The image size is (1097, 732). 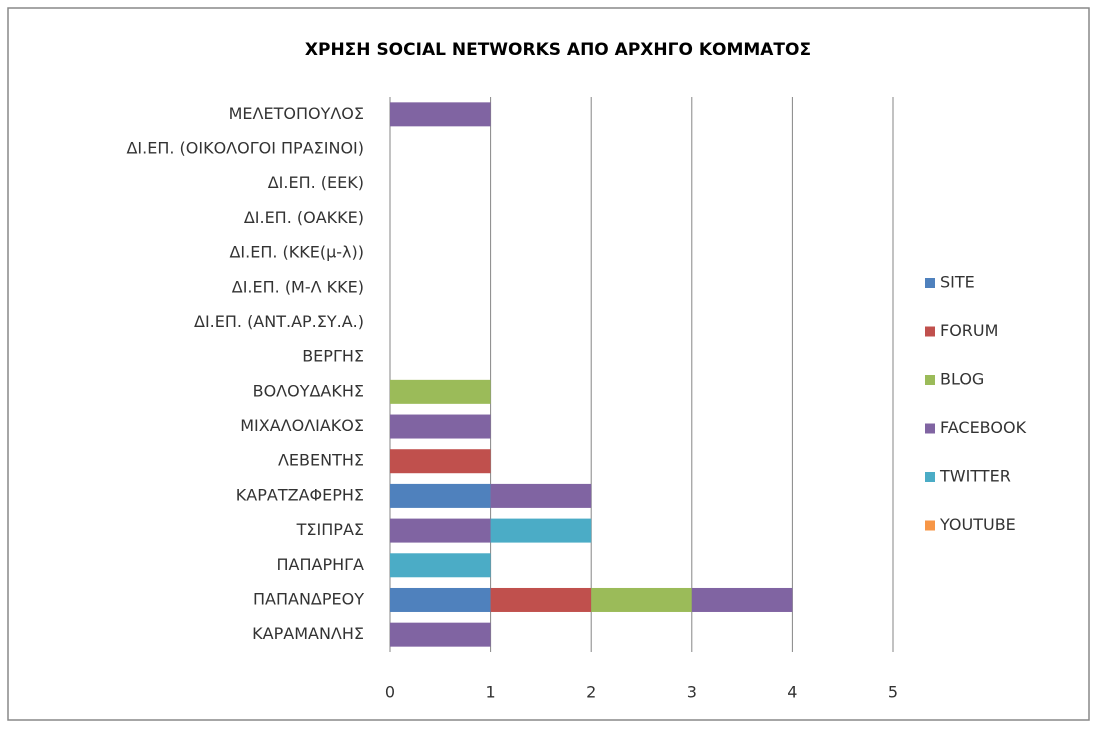 What do you see at coordinates (304, 217) in the screenshot?
I see `y-tick-label: ΔΙ.ΕΠ. (ΟΑΚΚΕ)` at bounding box center [304, 217].